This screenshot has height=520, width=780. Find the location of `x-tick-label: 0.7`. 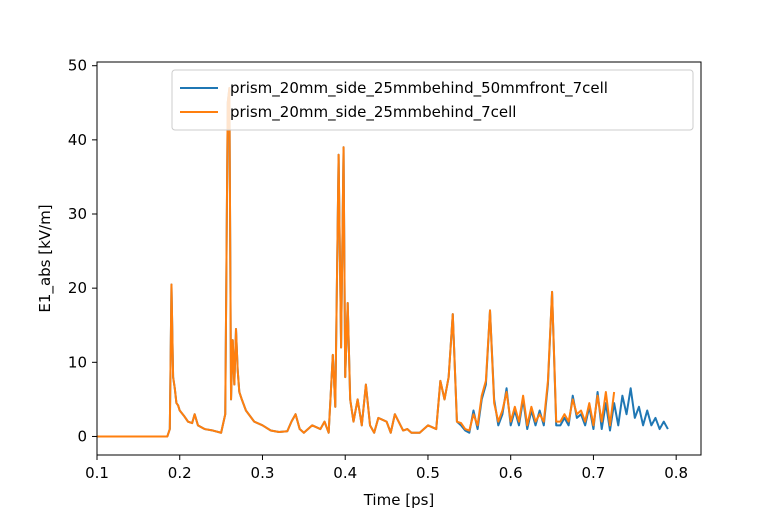

x-tick-label: 0.7 is located at coordinates (594, 473).